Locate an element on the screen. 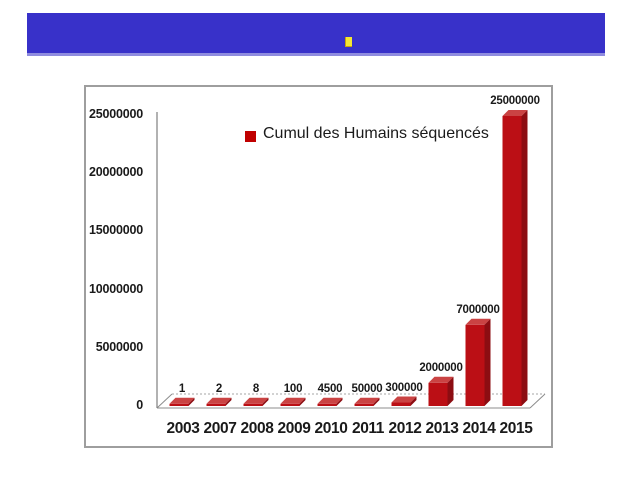  x-axis-label-2012: 2012 is located at coordinates (405, 428).